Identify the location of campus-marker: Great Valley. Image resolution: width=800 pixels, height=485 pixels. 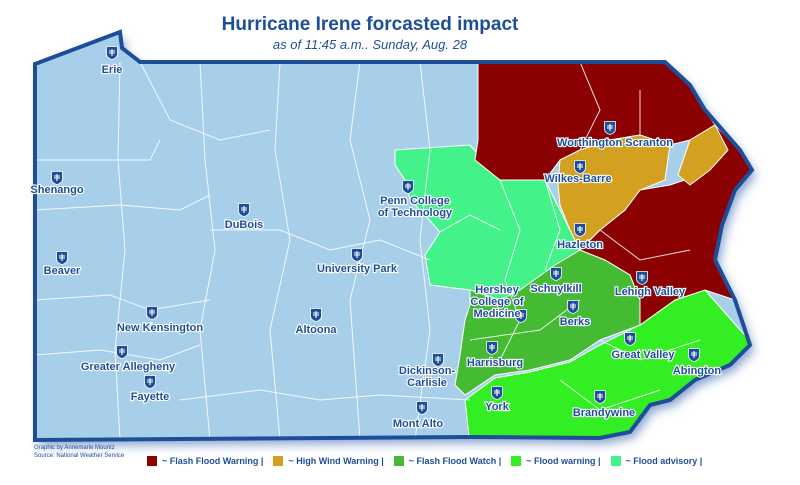
(643, 347).